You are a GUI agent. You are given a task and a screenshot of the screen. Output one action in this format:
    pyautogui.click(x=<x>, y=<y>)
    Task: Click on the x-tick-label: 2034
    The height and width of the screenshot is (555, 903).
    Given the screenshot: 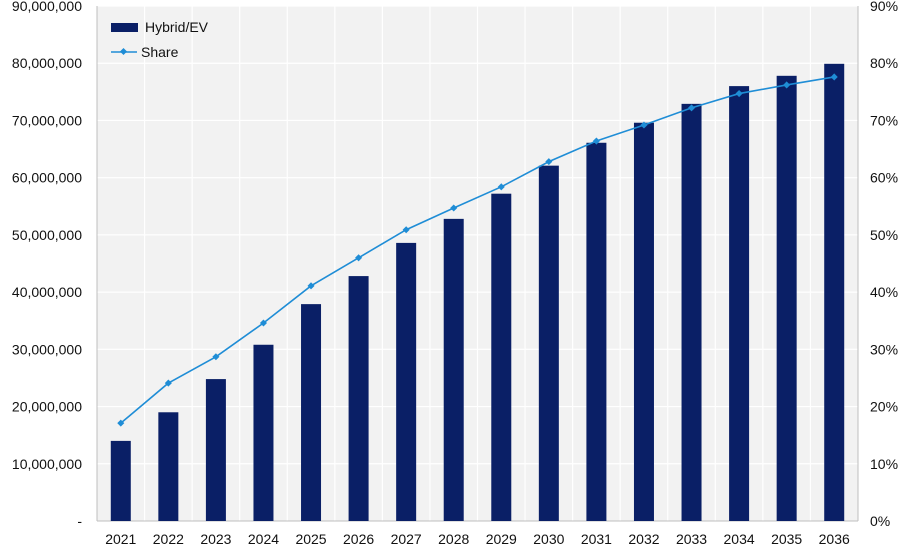 What is the action you would take?
    pyautogui.click(x=739, y=539)
    